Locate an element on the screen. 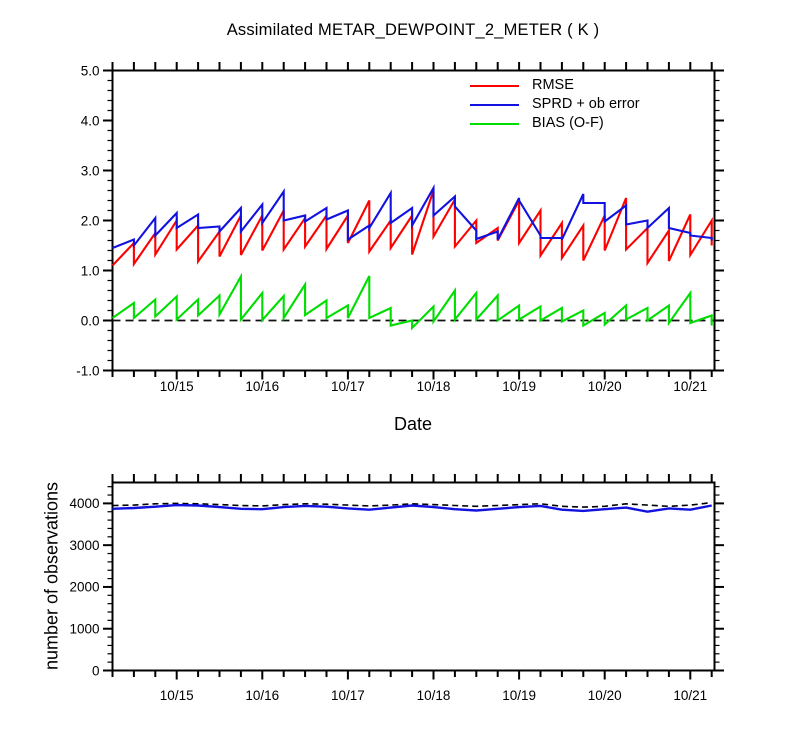  y-tick-label: 1000 is located at coordinates (84, 629).